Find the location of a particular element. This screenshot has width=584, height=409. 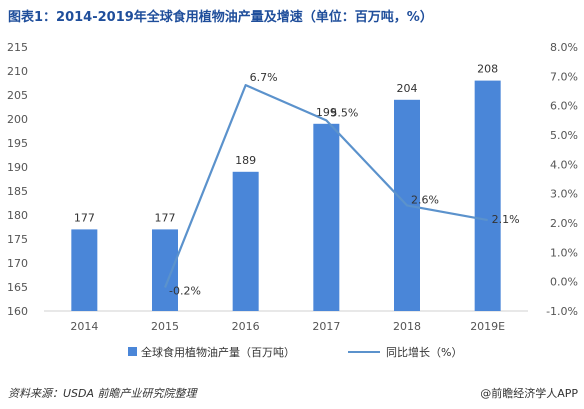

left-tick-label: 160 is located at coordinates (17, 311).